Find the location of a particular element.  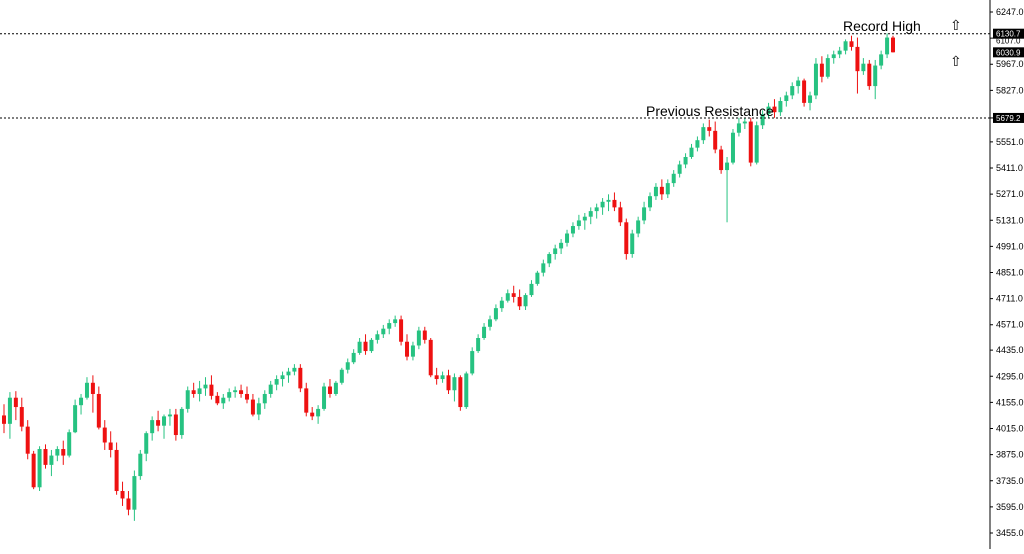

current-price-tag is located at coordinates (1008, 52).